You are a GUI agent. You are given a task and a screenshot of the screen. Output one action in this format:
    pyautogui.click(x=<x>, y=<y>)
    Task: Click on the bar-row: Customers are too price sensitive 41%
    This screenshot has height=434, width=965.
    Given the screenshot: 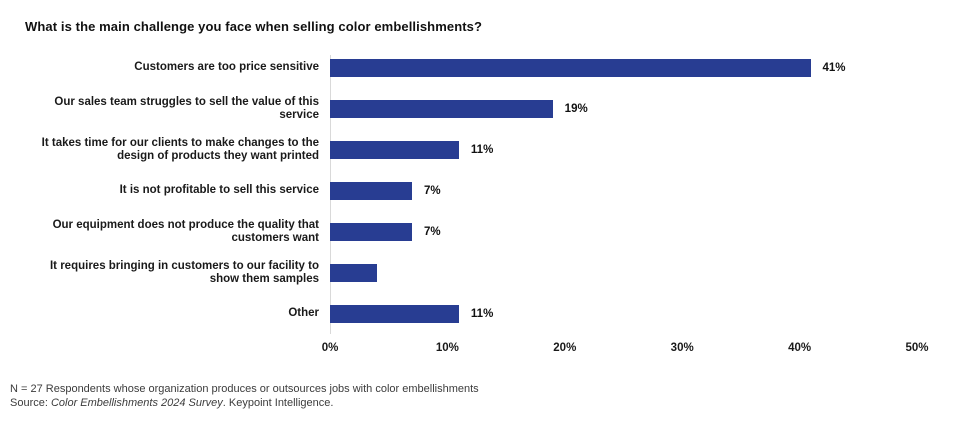 What is the action you would take?
    pyautogui.click(x=482, y=67)
    